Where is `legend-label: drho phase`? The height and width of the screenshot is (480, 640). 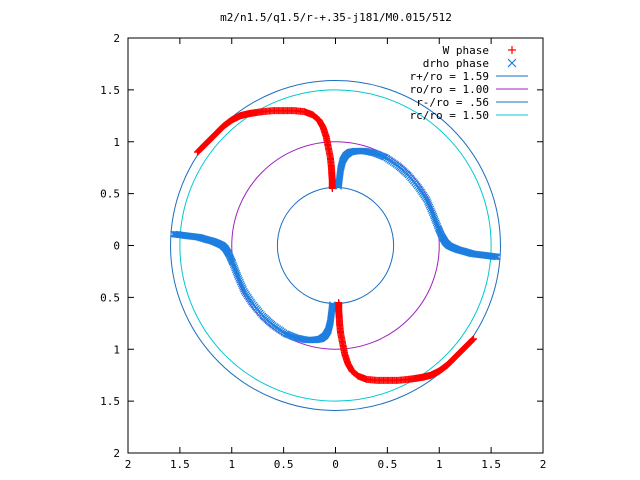 legend-label: drho phase is located at coordinates (456, 63).